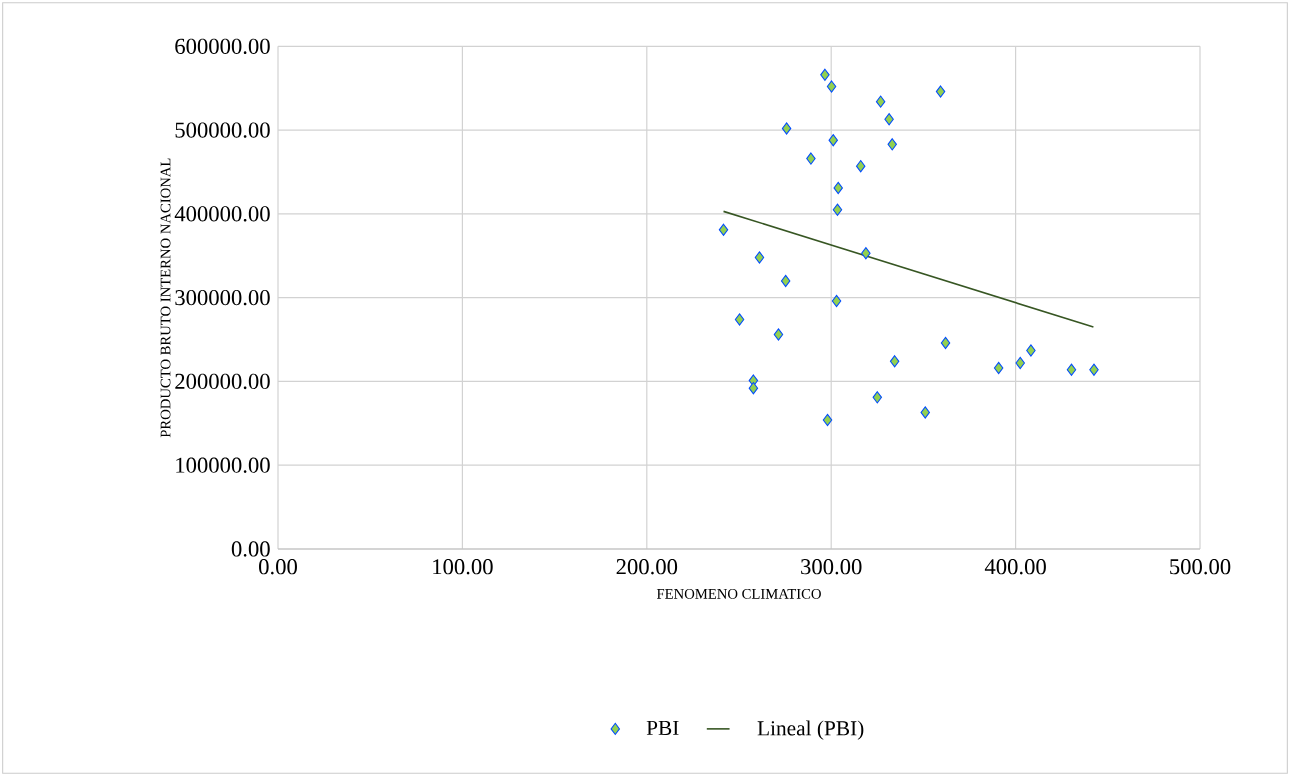  I want to click on y-tick-label: 0.00, so click(250, 549).